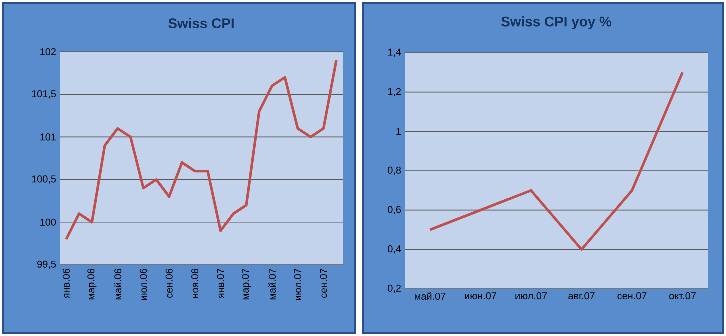 The height and width of the screenshot is (336, 726). Describe the element at coordinates (220, 283) in the screenshot. I see `x-tick-label: янв.07` at that location.